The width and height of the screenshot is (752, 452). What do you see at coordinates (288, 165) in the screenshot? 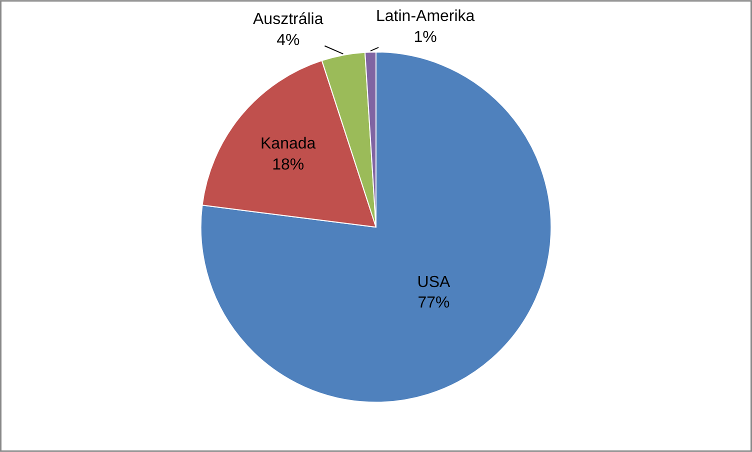
I see `data-label: 18%` at bounding box center [288, 165].